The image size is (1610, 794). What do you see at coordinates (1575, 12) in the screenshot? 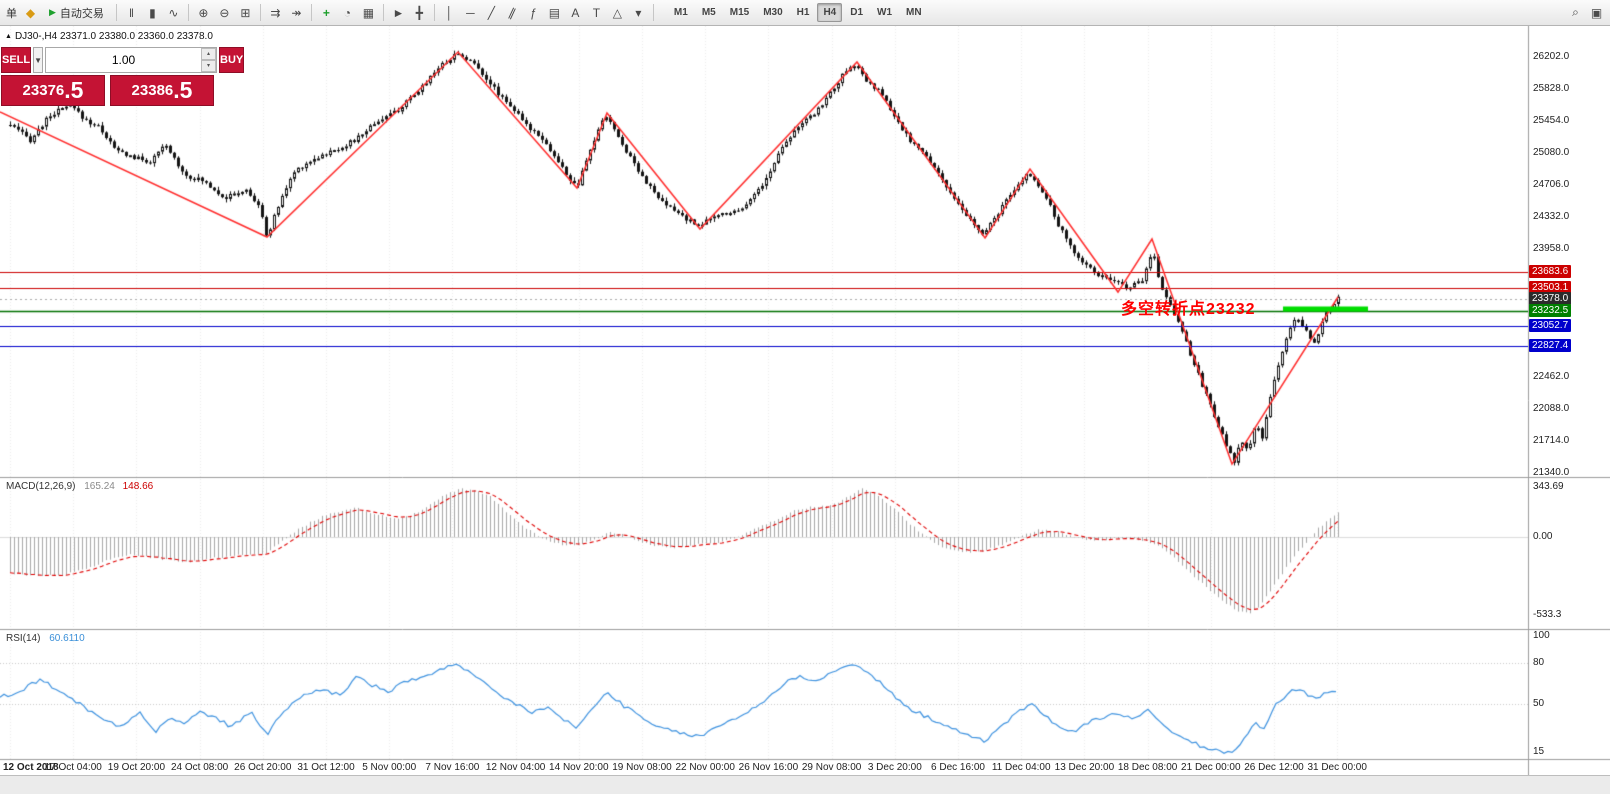
I see `magnifier-icon: ⌕` at bounding box center [1575, 12].